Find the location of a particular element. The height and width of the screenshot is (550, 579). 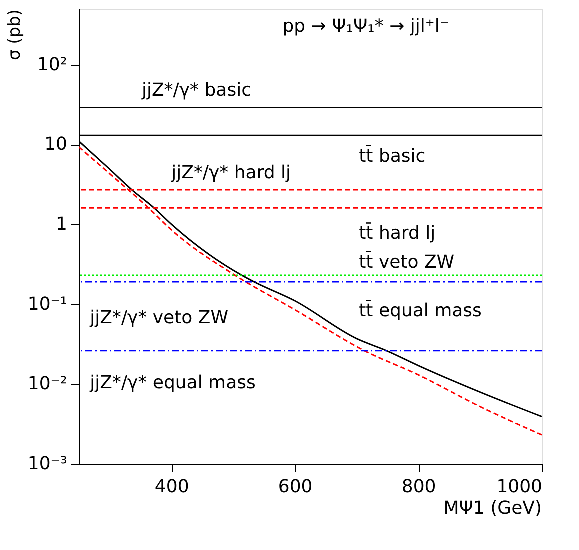

y-tick-label: 10⁻¹ is located at coordinates (48, 304).